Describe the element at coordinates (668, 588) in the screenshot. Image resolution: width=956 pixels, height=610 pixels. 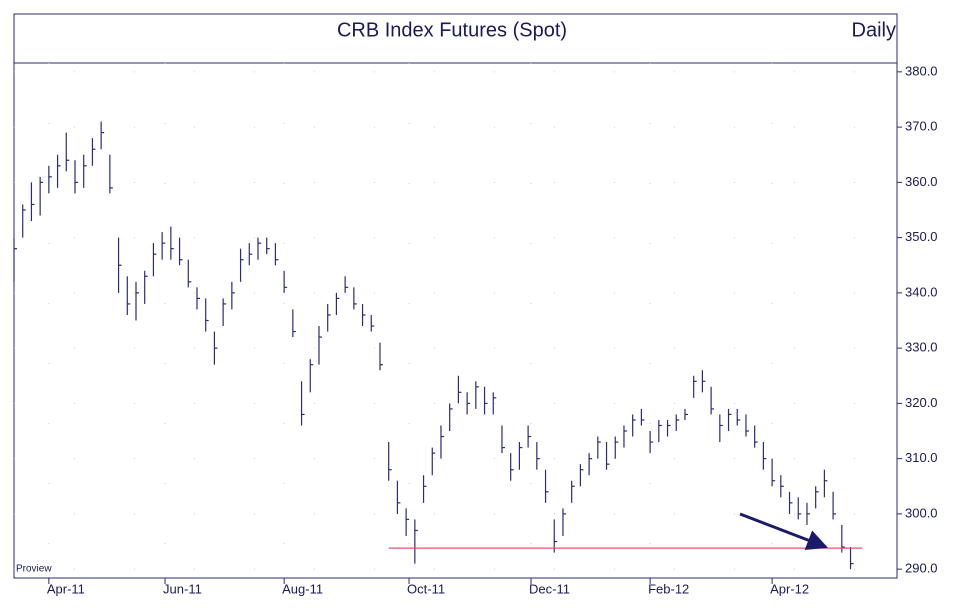
I see `x-tick-label: Feb-12` at that location.